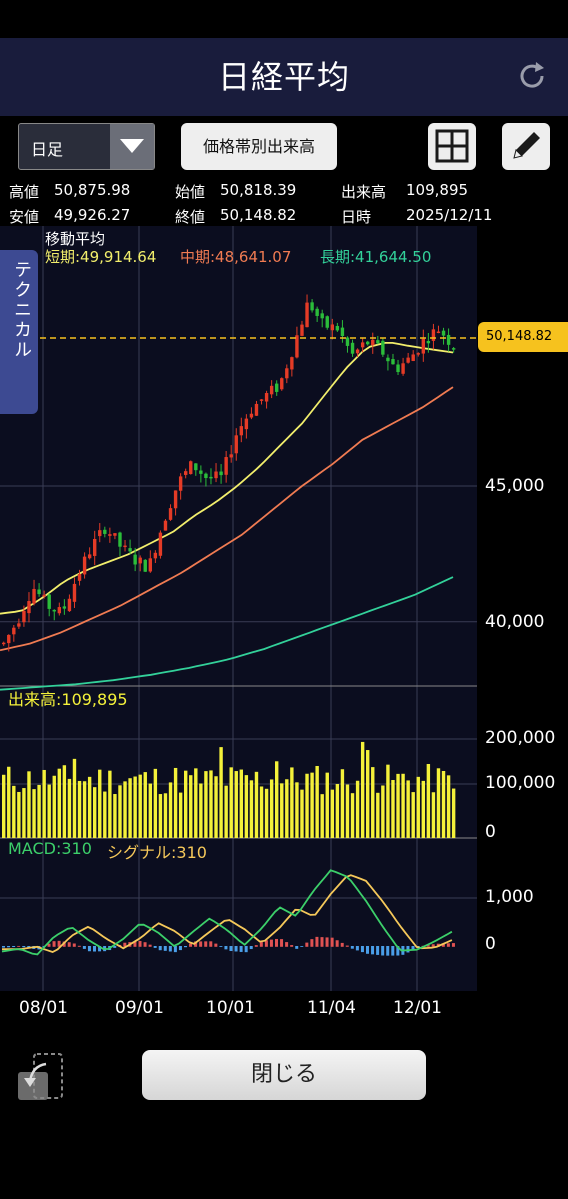 The image size is (568, 1199). I want to click on ma-mid-value: 中期:48,641.07, so click(236, 257).